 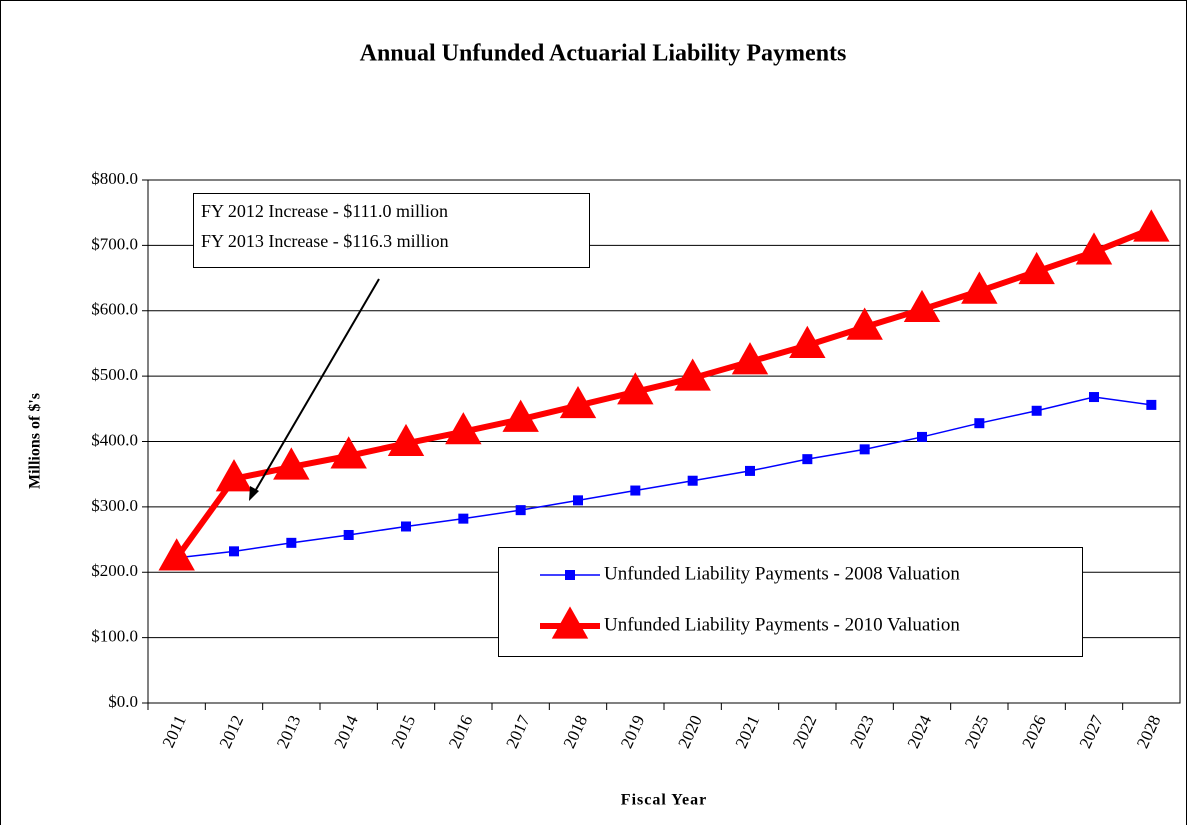 I want to click on y-tick-label: $300.0, so click(x=114, y=505).